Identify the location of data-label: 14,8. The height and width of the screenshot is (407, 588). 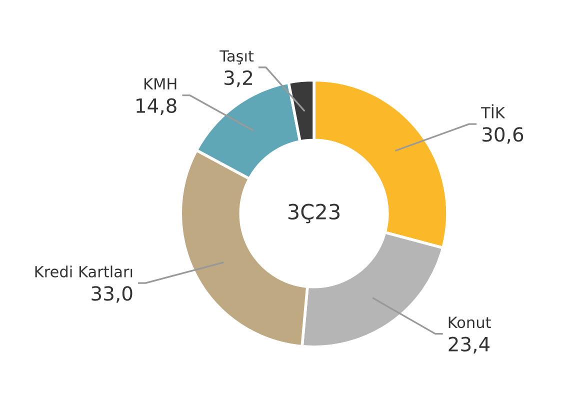
(156, 106).